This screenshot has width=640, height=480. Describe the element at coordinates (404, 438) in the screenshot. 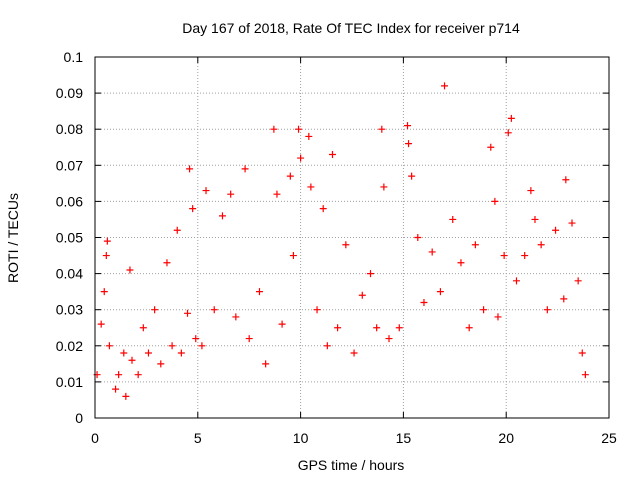

I see `x-tick-label: 15` at that location.